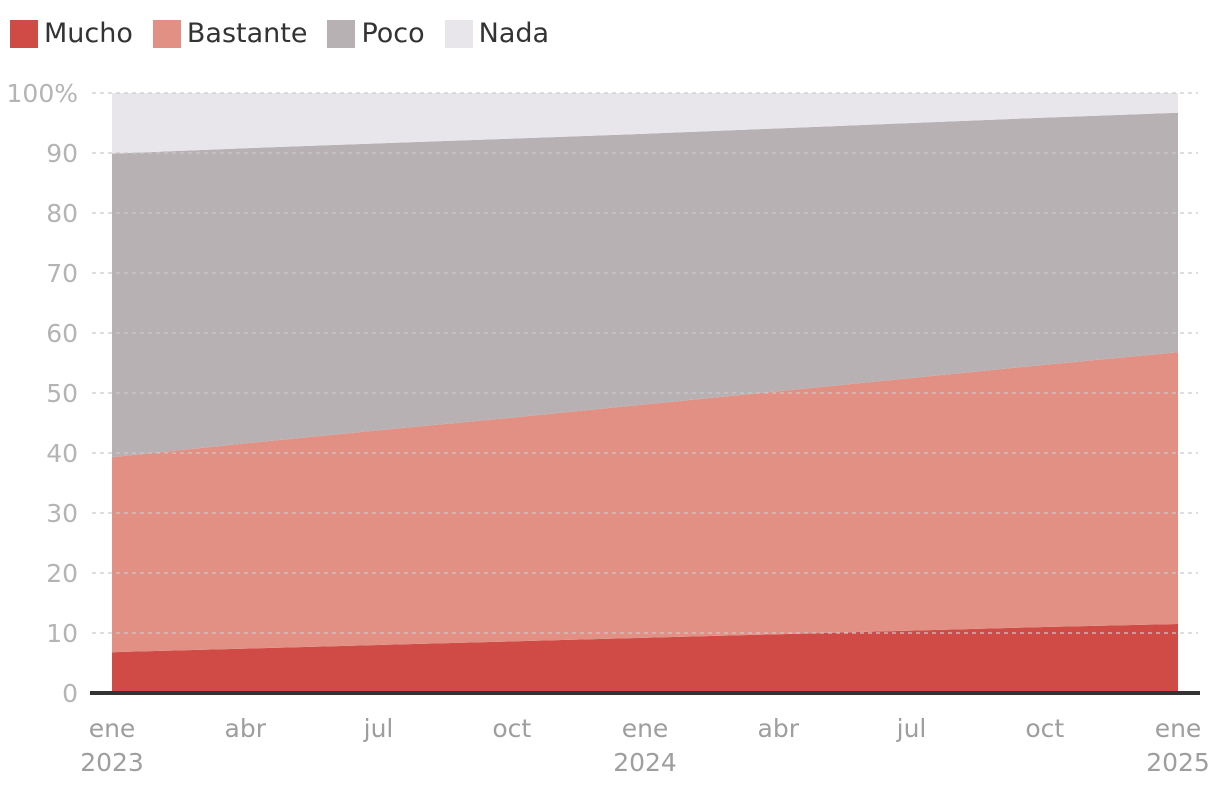 The height and width of the screenshot is (796, 1220). Describe the element at coordinates (62, 393) in the screenshot. I see `y-tick-label: 50` at that location.